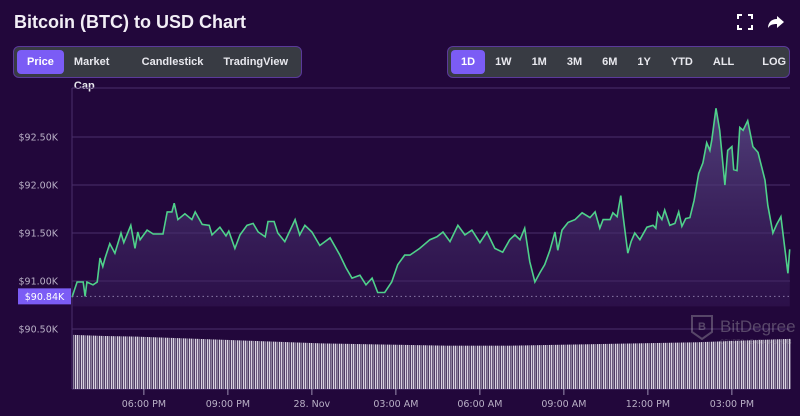 Image resolution: width=800 pixels, height=416 pixels. What do you see at coordinates (172, 62) in the screenshot?
I see `tab-candlestick: Candlestick` at bounding box center [172, 62].